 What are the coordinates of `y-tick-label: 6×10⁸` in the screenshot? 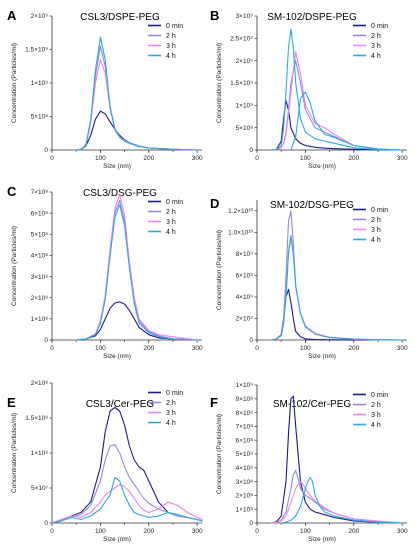 It's located at (40, 213).